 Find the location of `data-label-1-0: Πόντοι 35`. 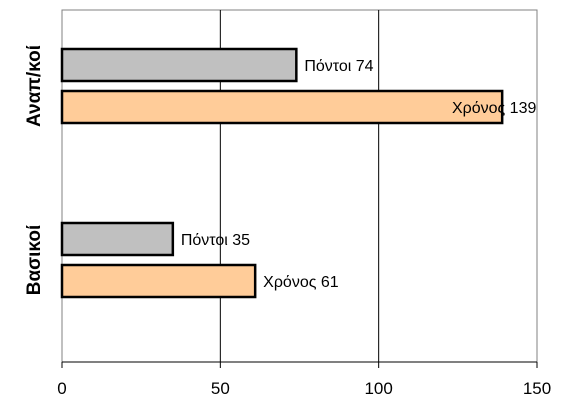

data-label-1-0: Πόντοι 35 is located at coordinates (215, 240).